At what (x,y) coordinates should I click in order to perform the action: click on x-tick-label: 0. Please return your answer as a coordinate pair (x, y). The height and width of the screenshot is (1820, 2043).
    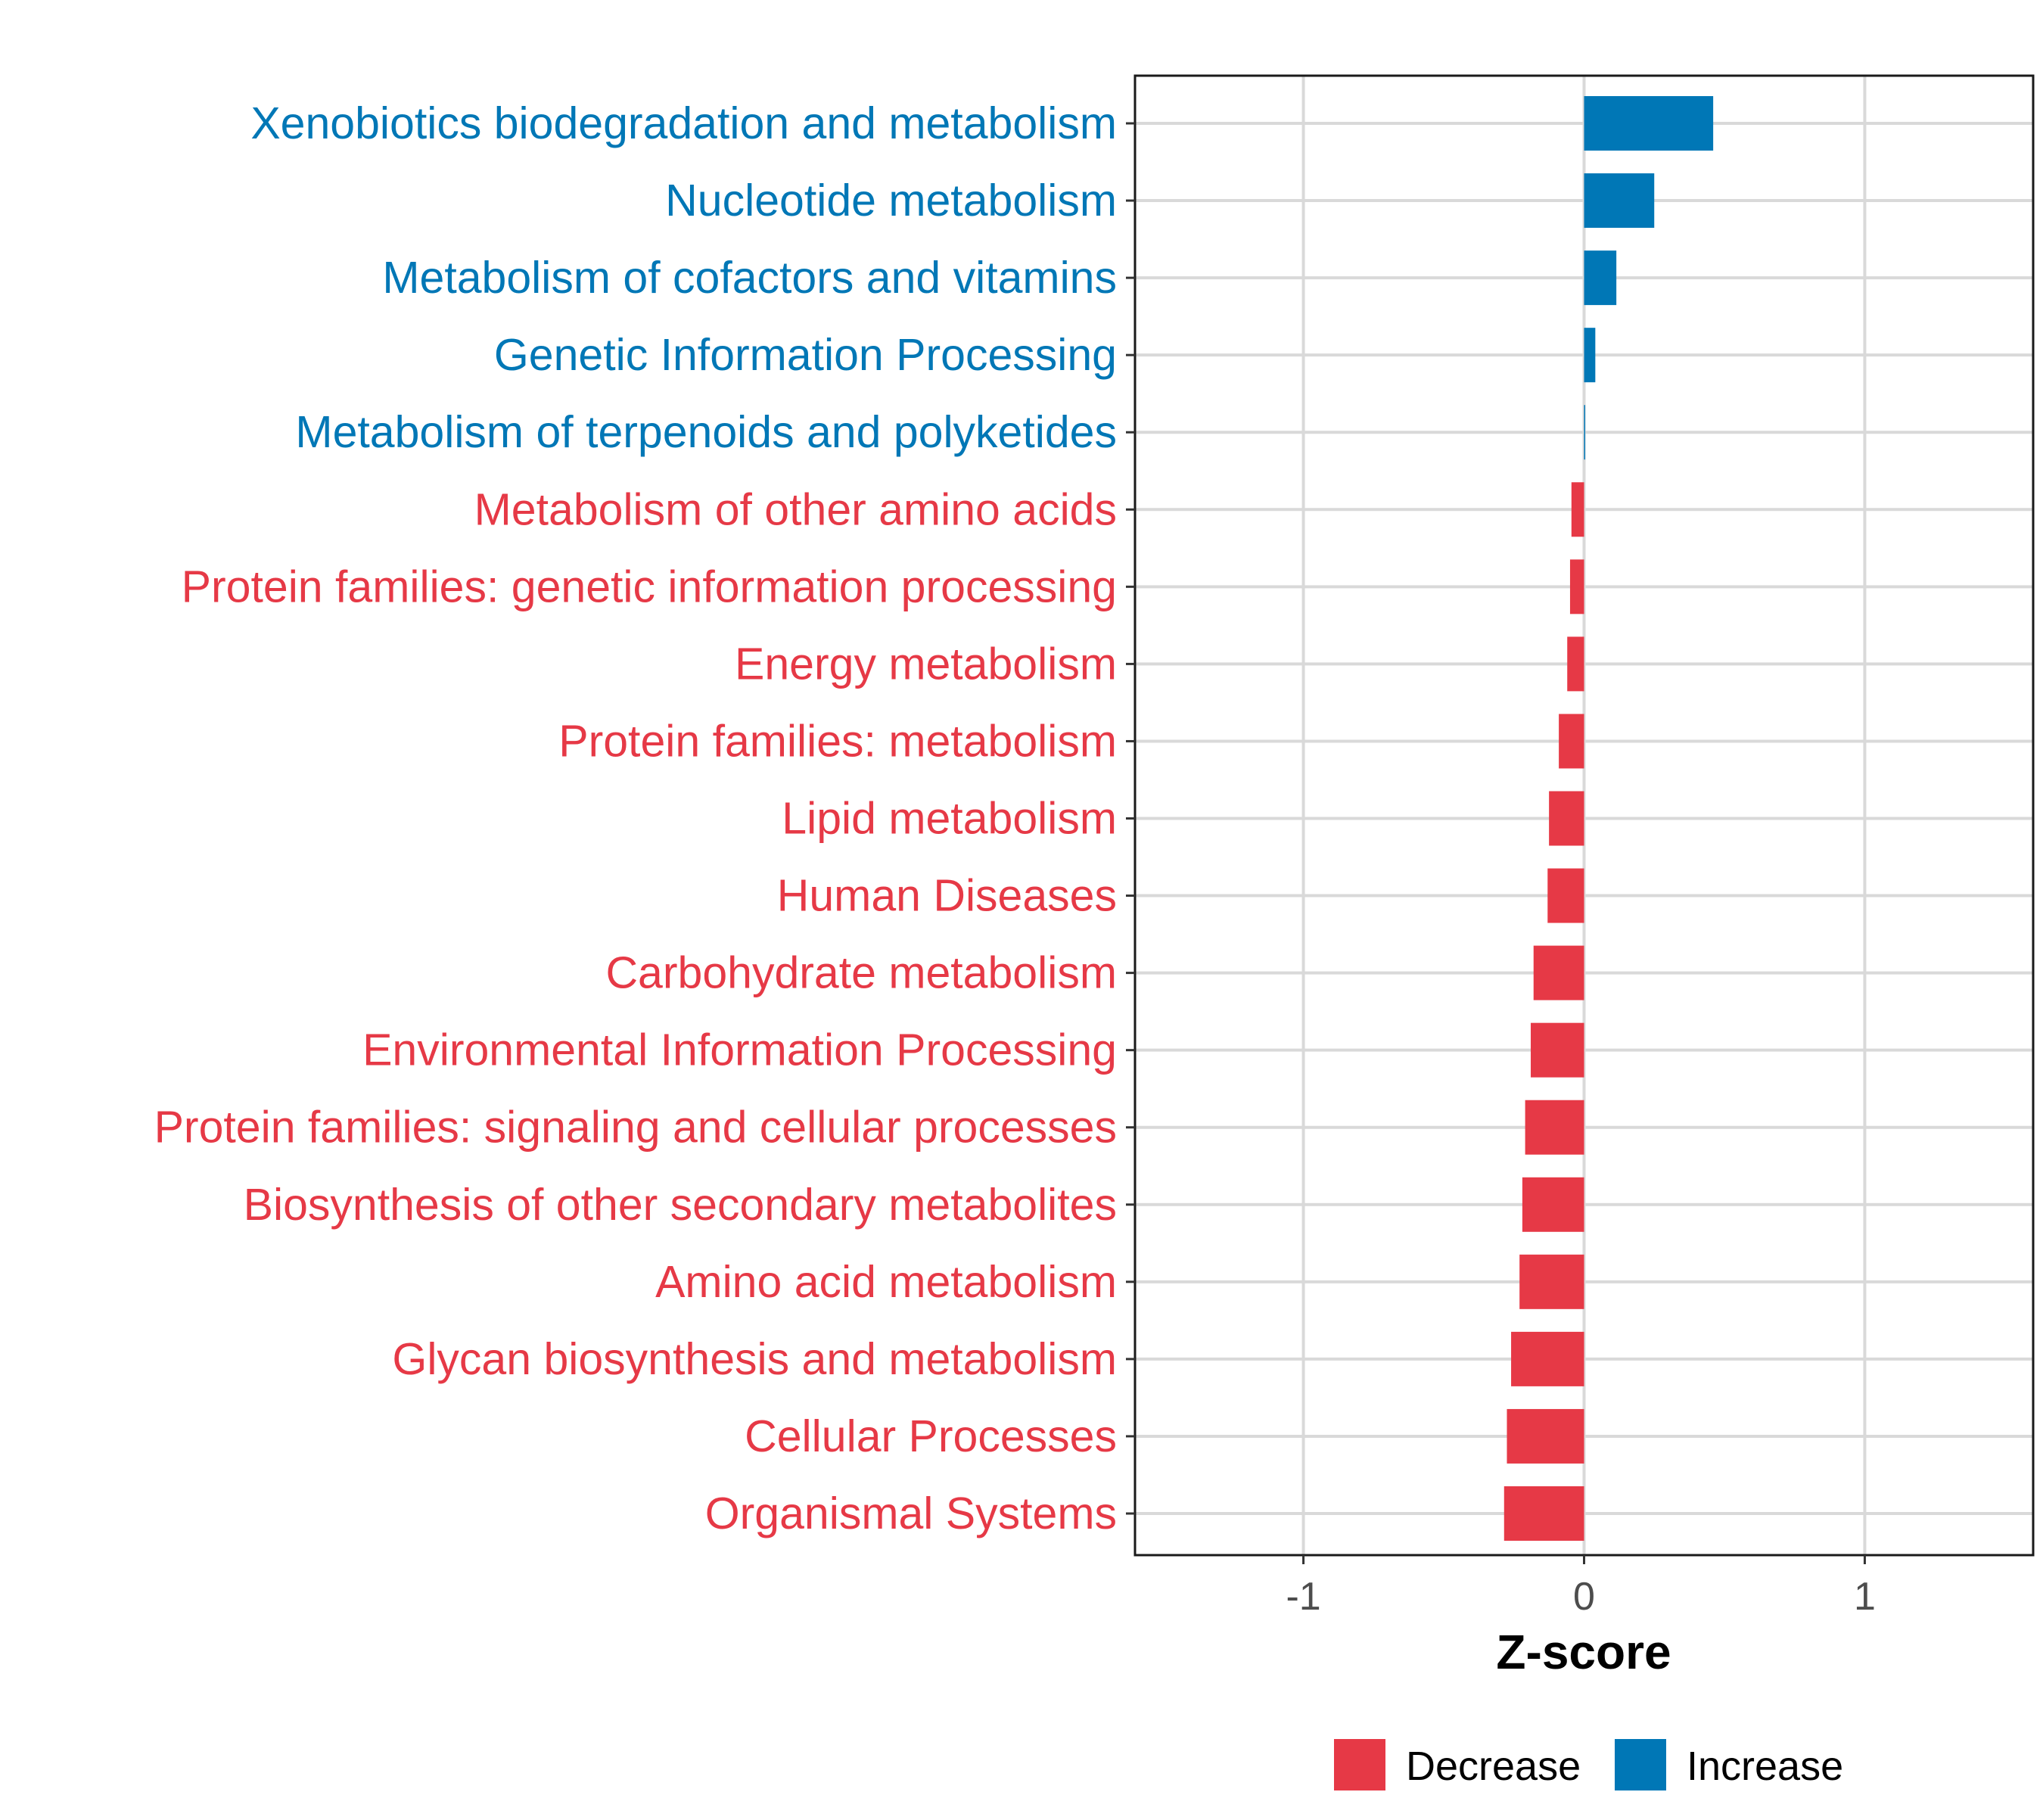
    Looking at the image, I should click on (1584, 1597).